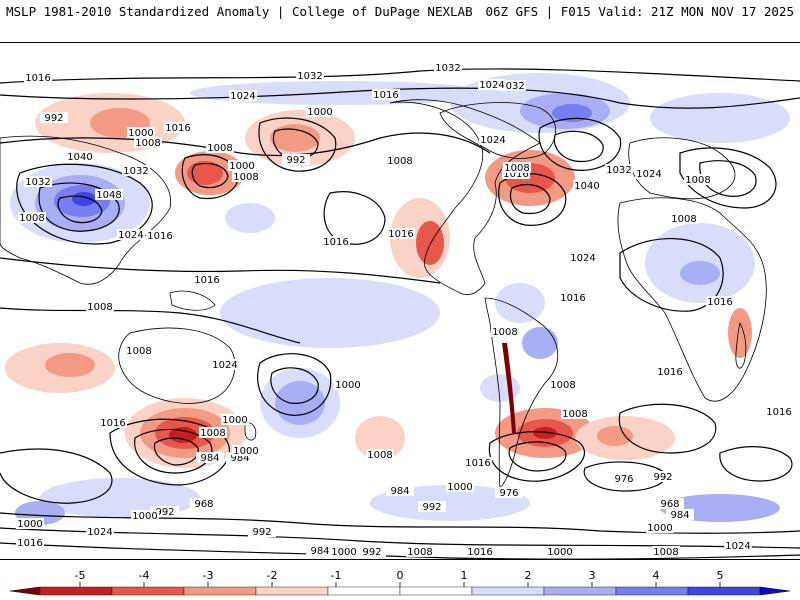 Image resolution: width=800 pixels, height=600 pixels. Describe the element at coordinates (740, 333) in the screenshot. I see `anom-madagascar` at that location.